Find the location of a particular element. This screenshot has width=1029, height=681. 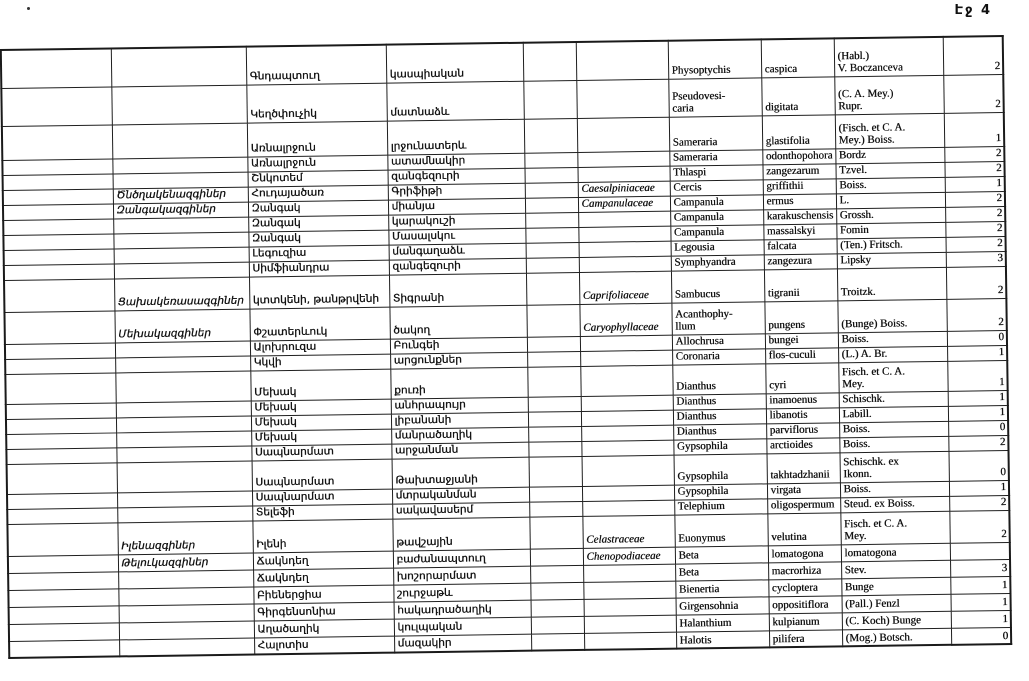

cell-author: (Mog.) Botsch. is located at coordinates (896, 637).